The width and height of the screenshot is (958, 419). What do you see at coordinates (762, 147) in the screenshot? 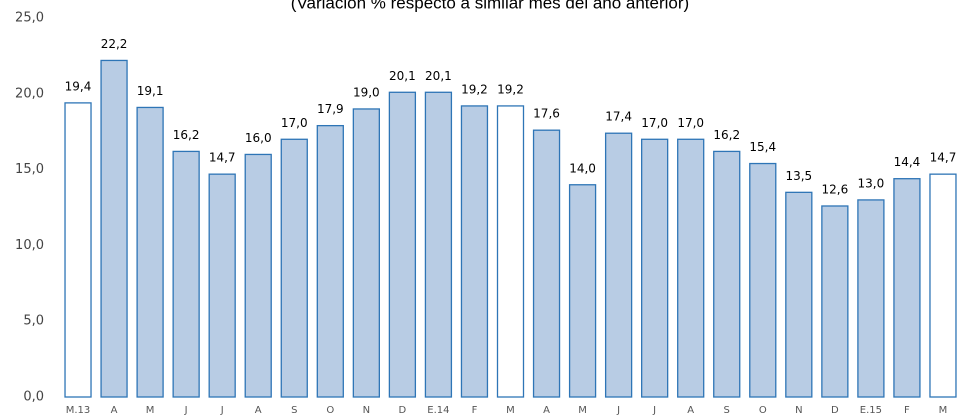
I see `data-label: 15,4` at bounding box center [762, 147].